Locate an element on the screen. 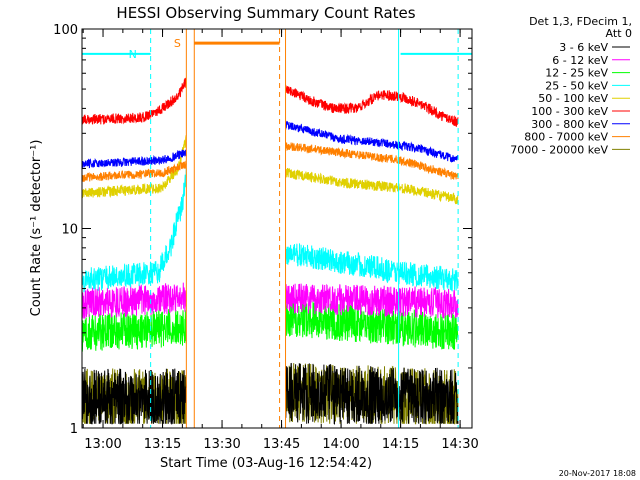 Image resolution: width=640 pixels, height=480 pixels. series-line-12-25-kev-seg1 is located at coordinates (134, 330).